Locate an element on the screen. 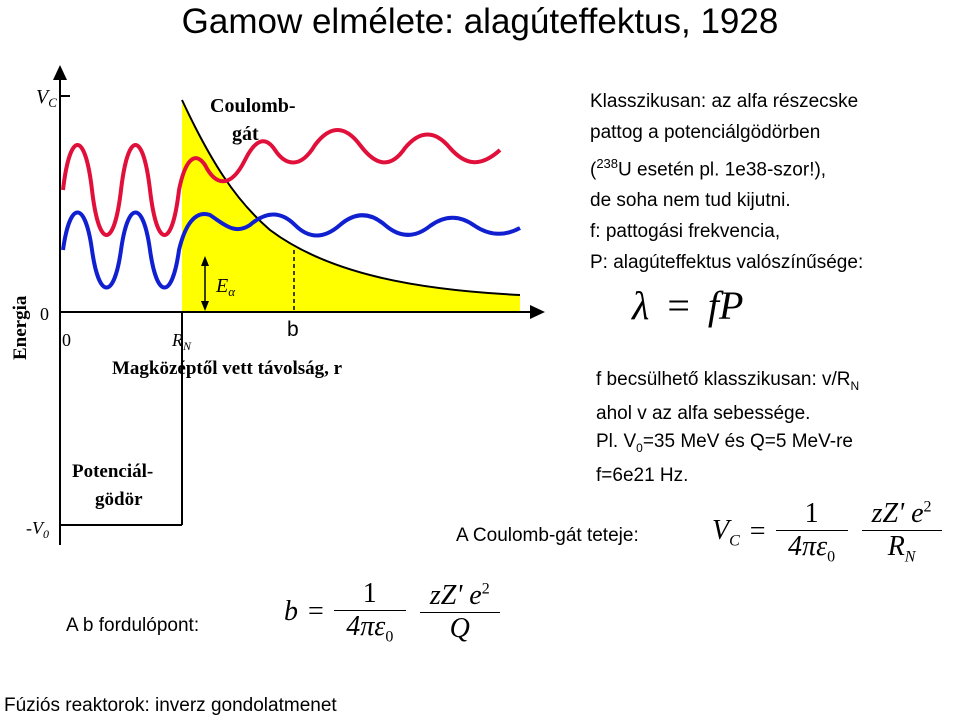  coulomb-top-label: A Coulomb-gát teteje: is located at coordinates (547, 535).